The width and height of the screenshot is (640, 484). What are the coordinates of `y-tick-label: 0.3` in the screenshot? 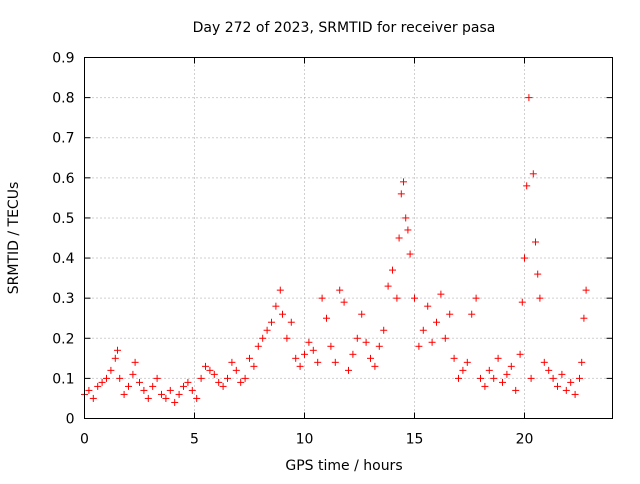 It's located at (63, 299).